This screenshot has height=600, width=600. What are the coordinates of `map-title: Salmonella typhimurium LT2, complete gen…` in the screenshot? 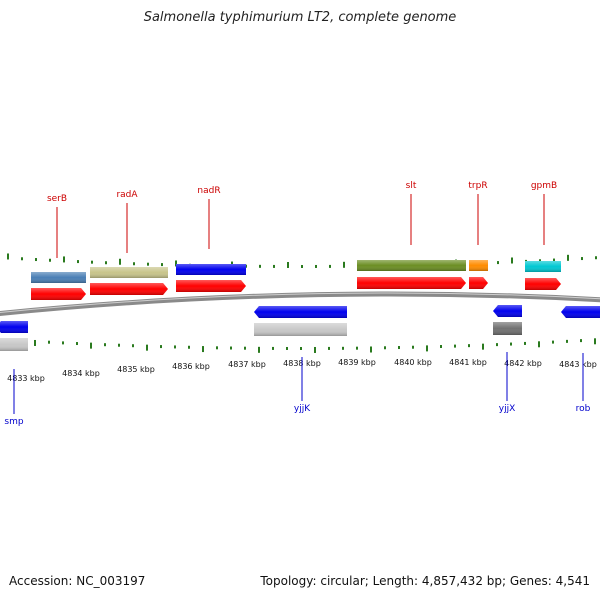 It's located at (300, 17).